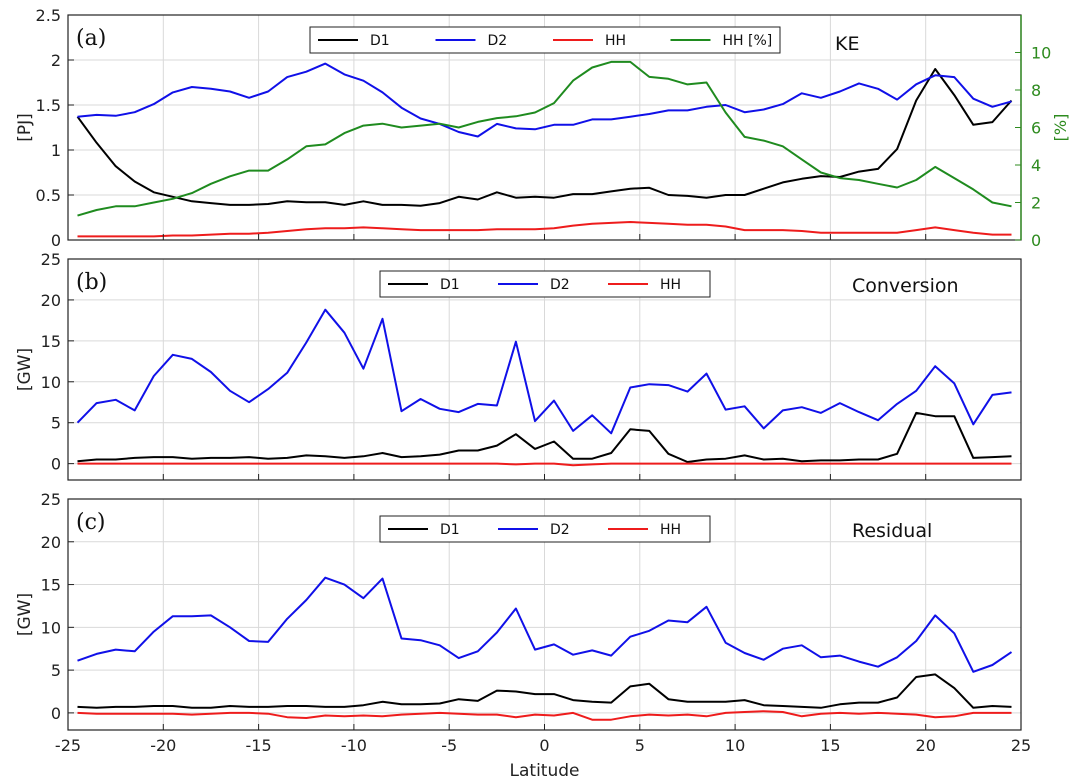 Image resolution: width=1088 pixels, height=780 pixels. What do you see at coordinates (91, 522) in the screenshot?
I see `panel-tag: (c)` at bounding box center [91, 522].